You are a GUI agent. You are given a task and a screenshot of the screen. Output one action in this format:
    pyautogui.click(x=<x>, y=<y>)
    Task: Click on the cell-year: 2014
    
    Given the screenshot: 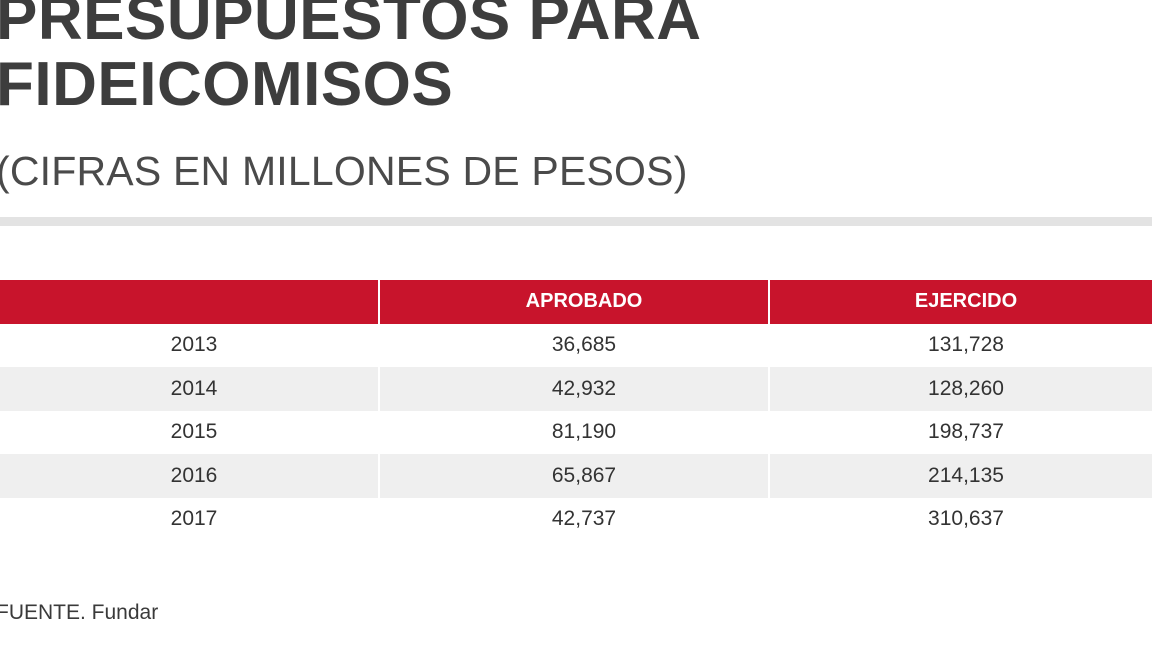 What is the action you would take?
    pyautogui.click(x=190, y=389)
    